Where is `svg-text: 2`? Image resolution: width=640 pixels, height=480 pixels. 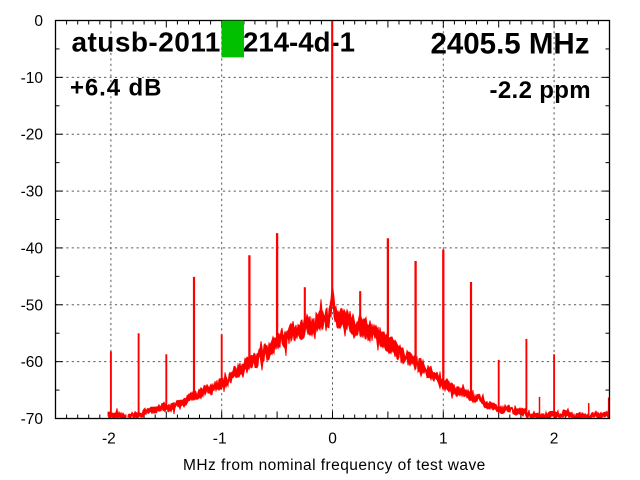
svg-text: 2 is located at coordinates (554, 439).